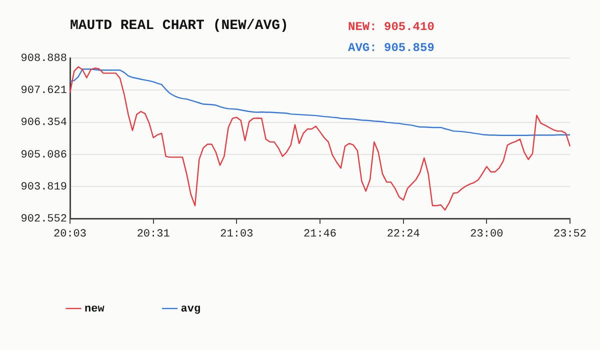 The width and height of the screenshot is (600, 350). Describe the element at coordinates (403, 234) in the screenshot. I see `x-tick-label: 22:24` at that location.